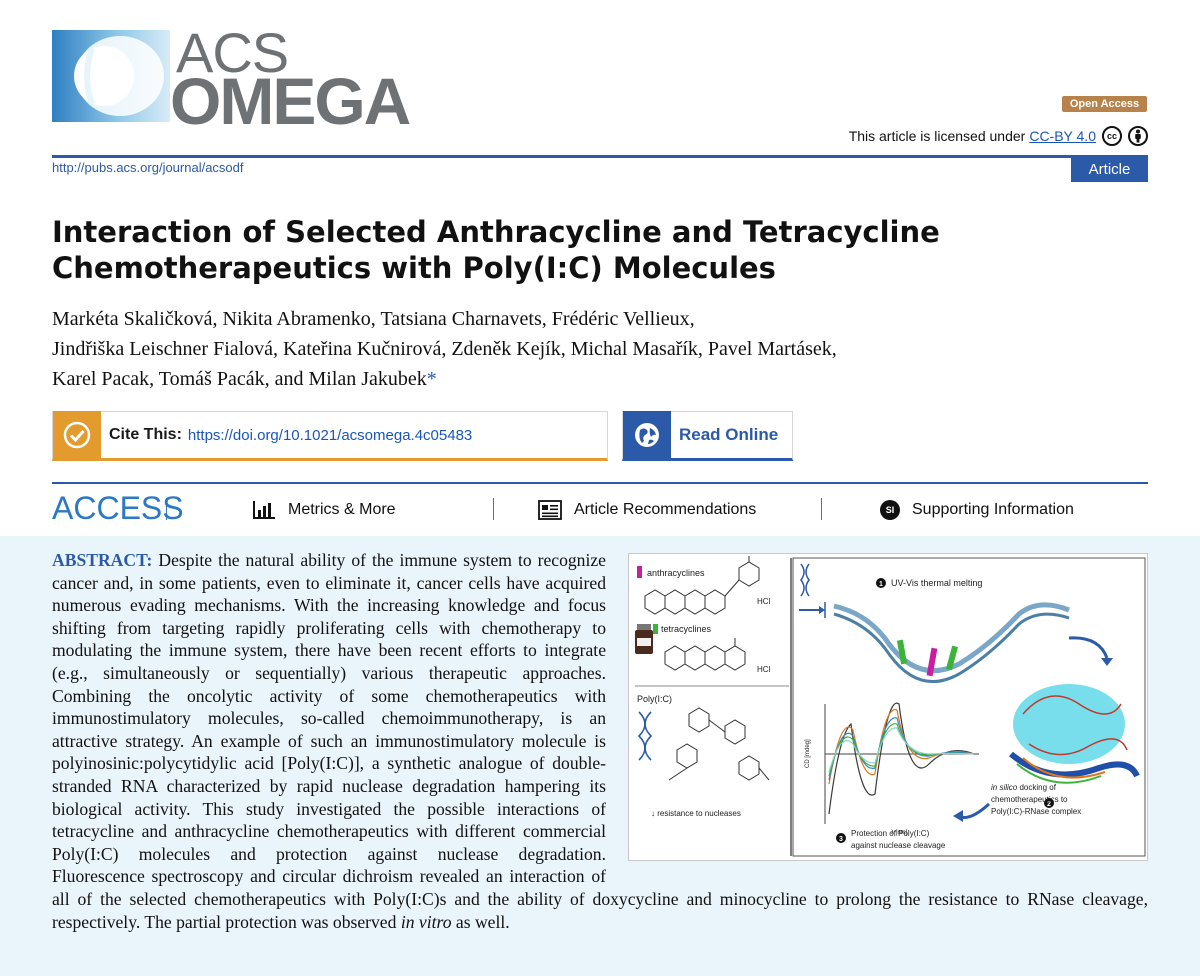  What do you see at coordinates (665, 509) in the screenshot?
I see `article-recommendations-label: Article Recommendations` at bounding box center [665, 509].